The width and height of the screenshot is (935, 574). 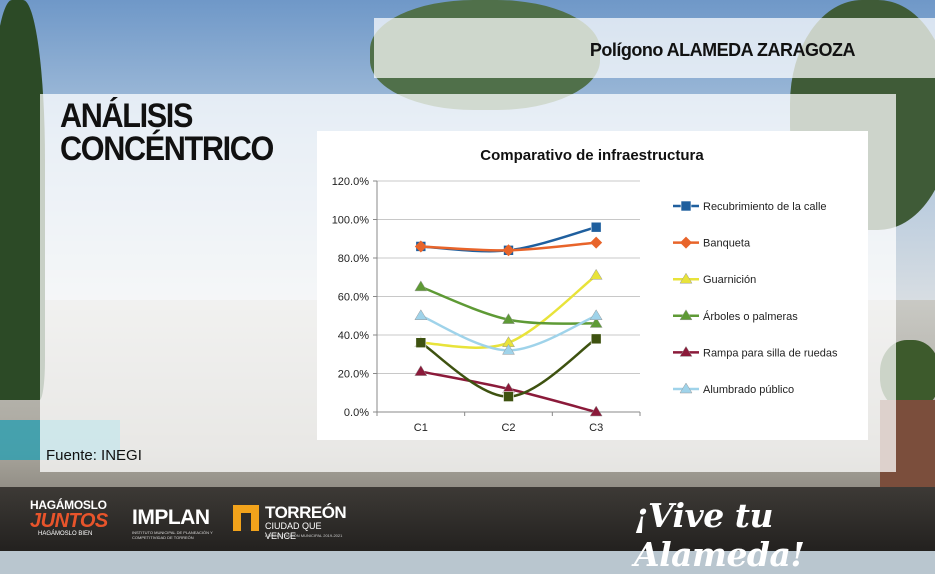 I want to click on implan-name: IMPLAN, so click(x=171, y=517).